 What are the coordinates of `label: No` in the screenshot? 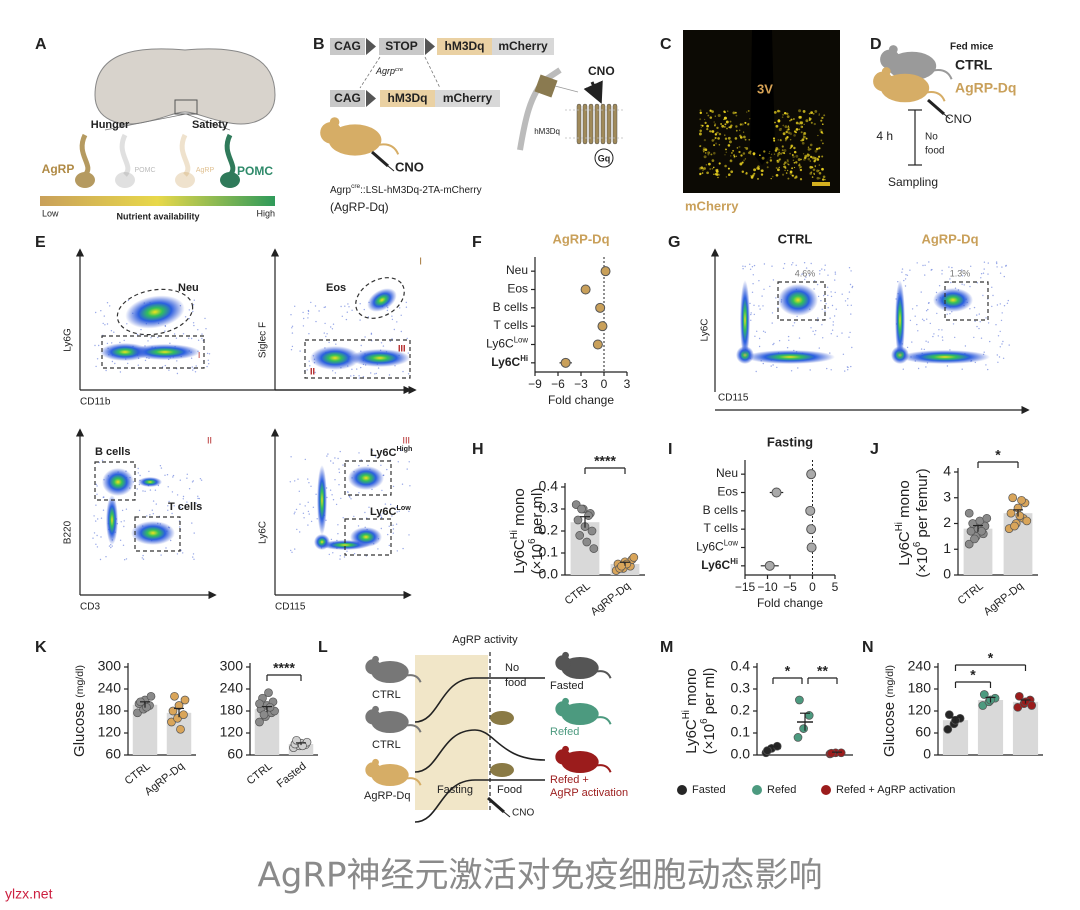 It's located at (512, 668).